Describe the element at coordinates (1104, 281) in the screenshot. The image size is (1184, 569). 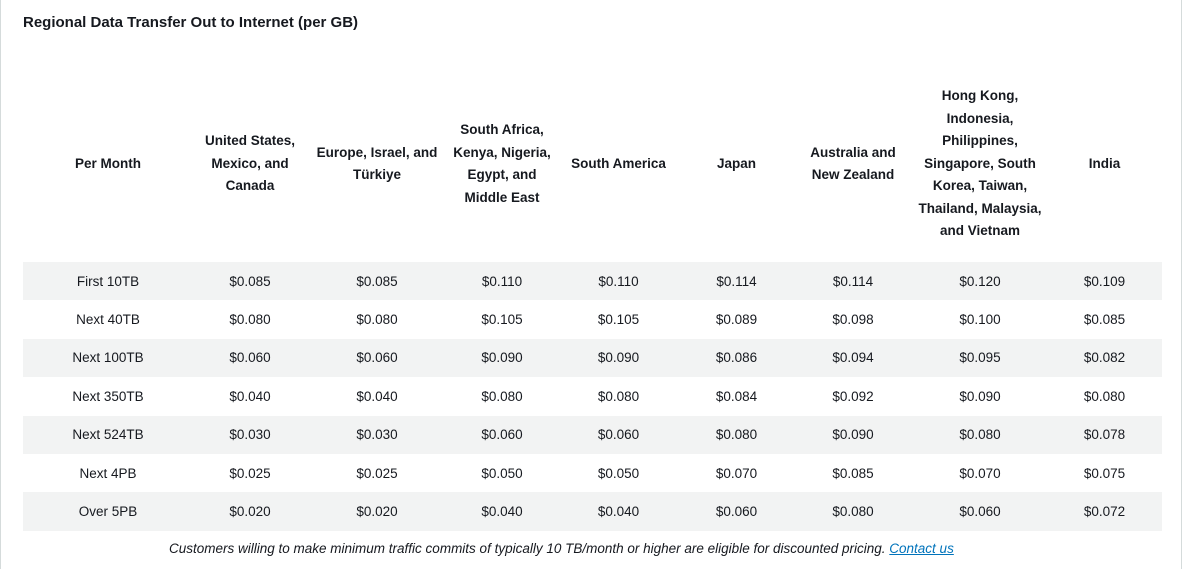
I see `price-cell: $0.109` at that location.